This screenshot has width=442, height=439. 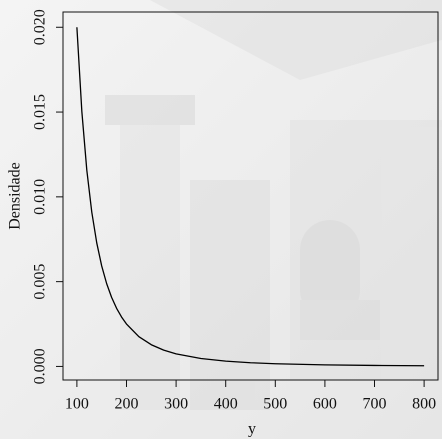 What do you see at coordinates (40, 366) in the screenshot?
I see `y-tick-label: 0.000` at bounding box center [40, 366].